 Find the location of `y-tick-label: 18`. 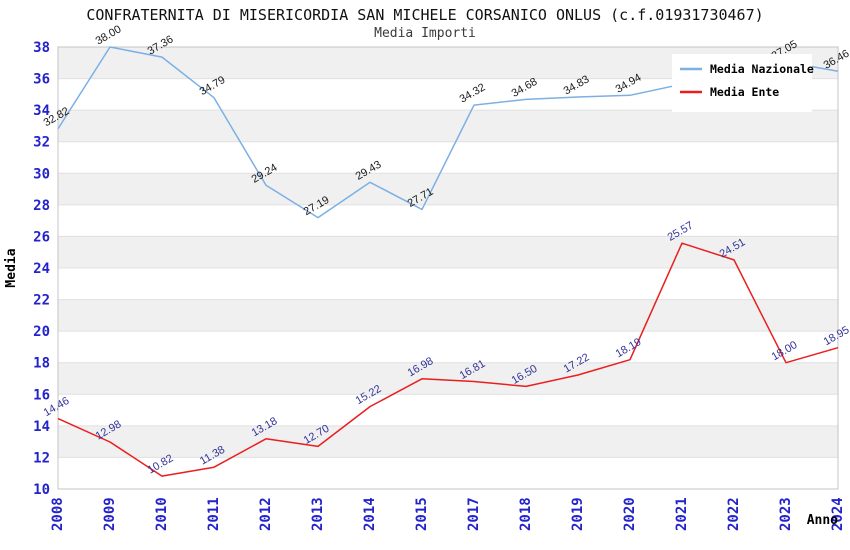

y-tick-label: 18 is located at coordinates (41, 364).